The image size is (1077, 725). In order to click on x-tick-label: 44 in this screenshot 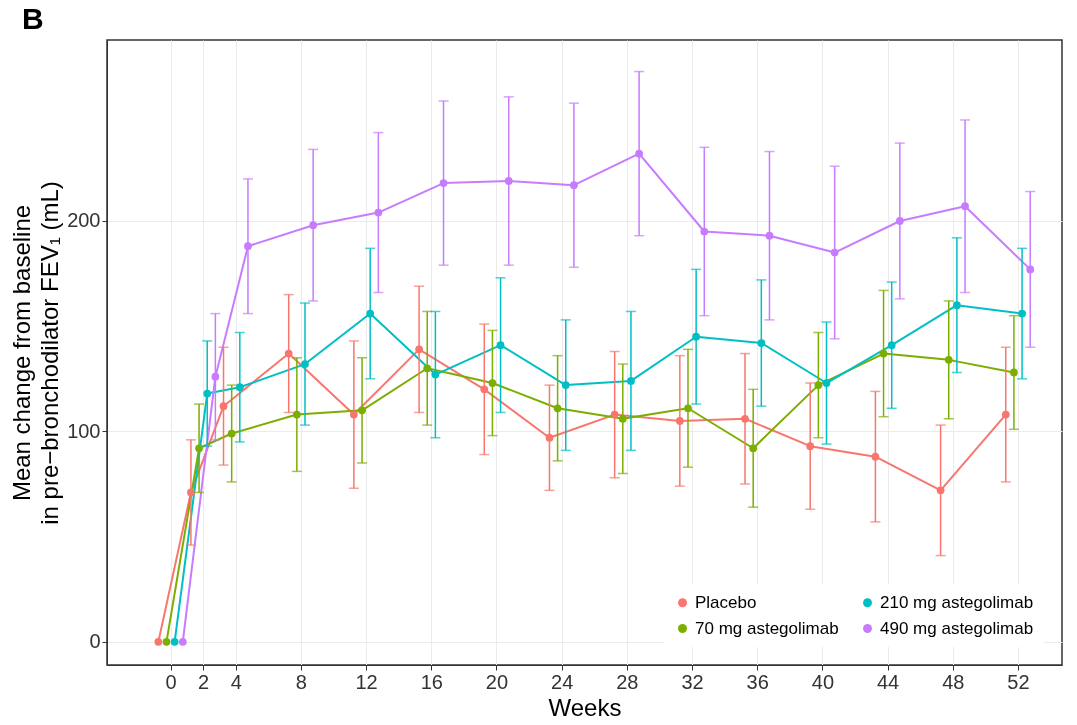, I will do `click(888, 681)`.